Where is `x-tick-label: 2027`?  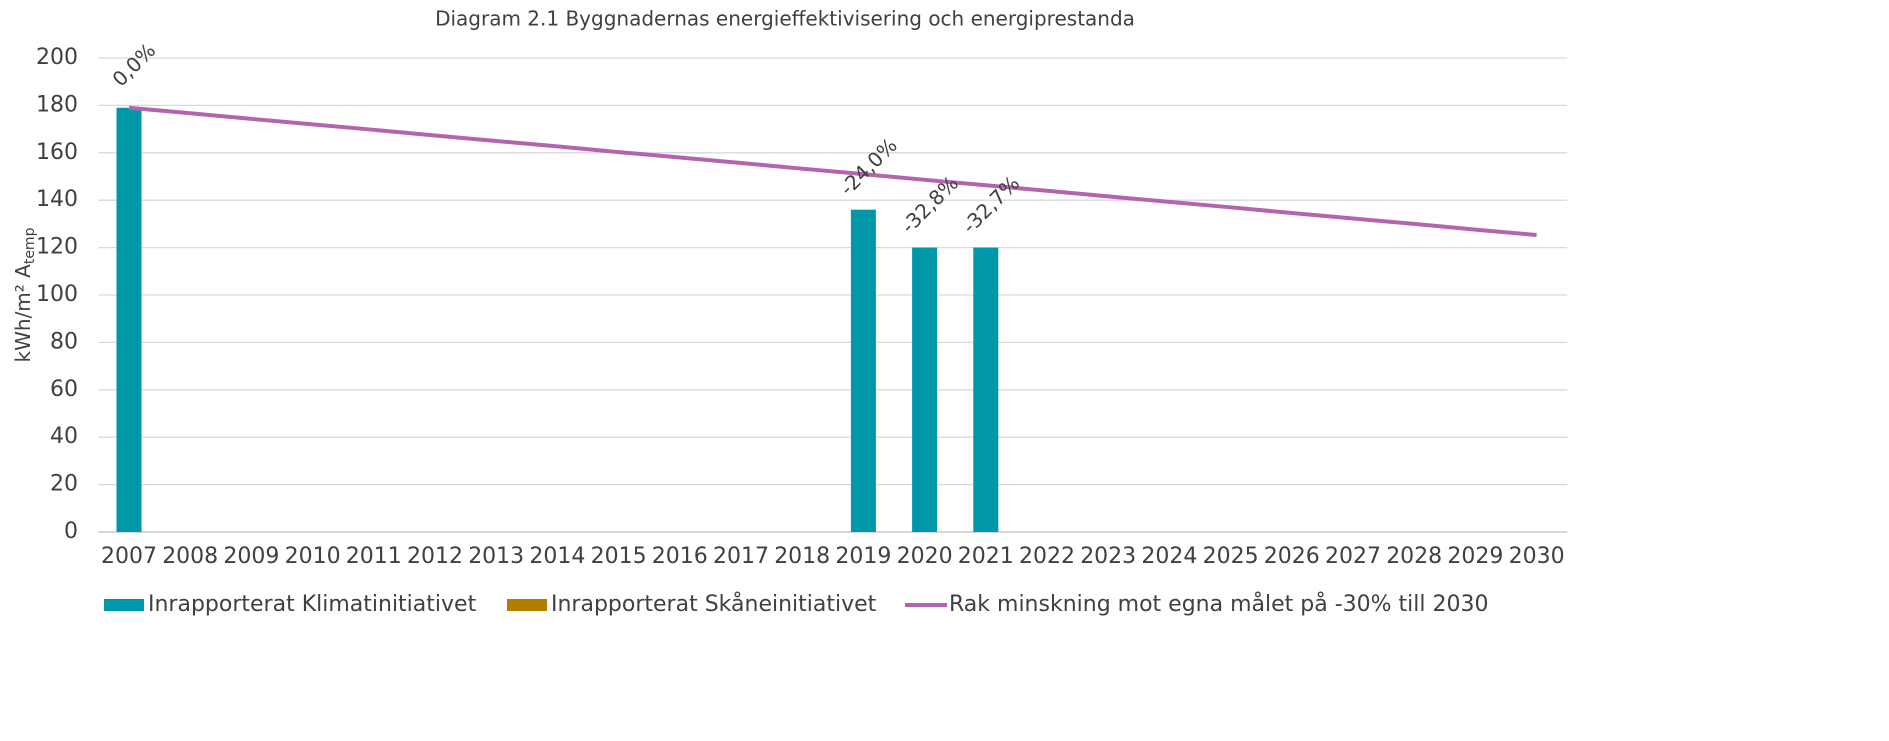
x-tick-label: 2027 is located at coordinates (1353, 556).